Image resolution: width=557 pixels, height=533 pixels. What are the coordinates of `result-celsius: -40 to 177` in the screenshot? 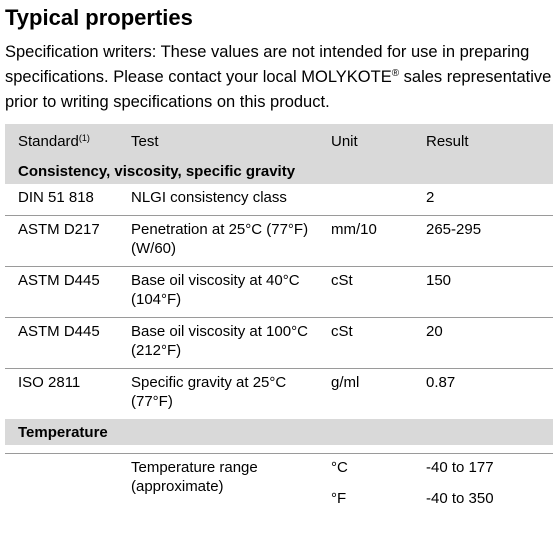 It's located at (460, 467).